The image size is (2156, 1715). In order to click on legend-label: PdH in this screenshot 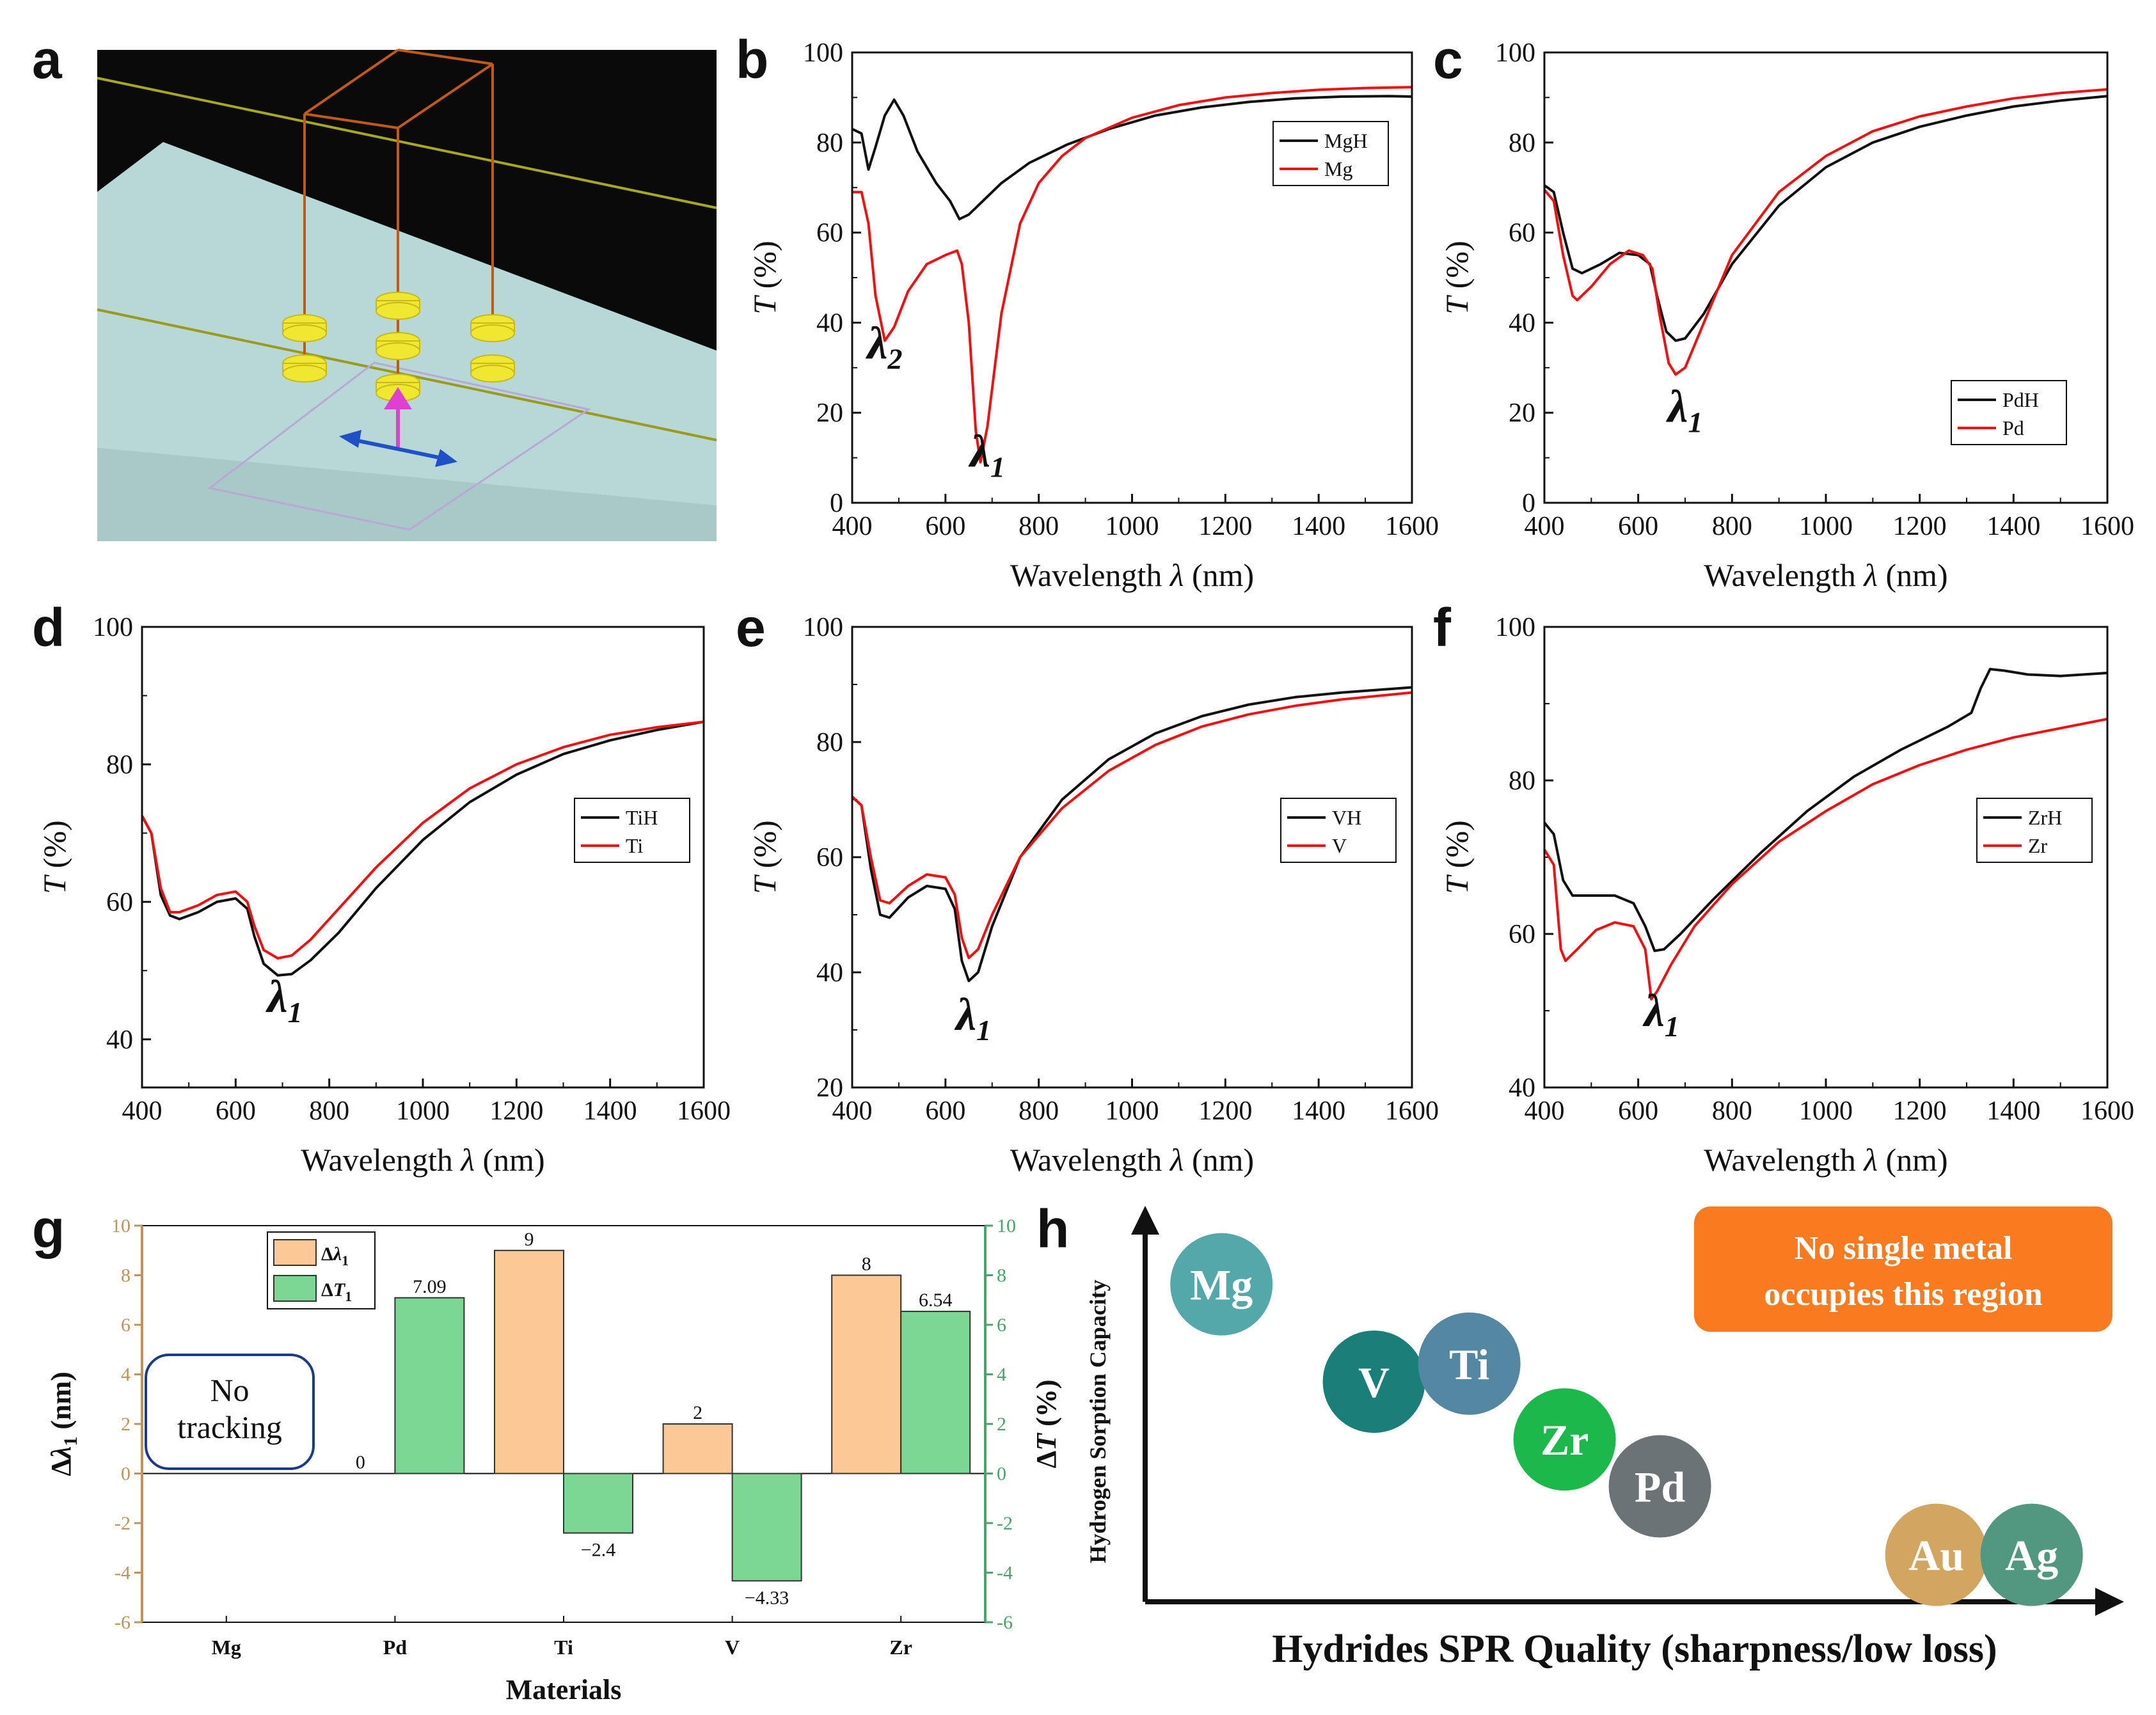, I will do `click(2020, 399)`.